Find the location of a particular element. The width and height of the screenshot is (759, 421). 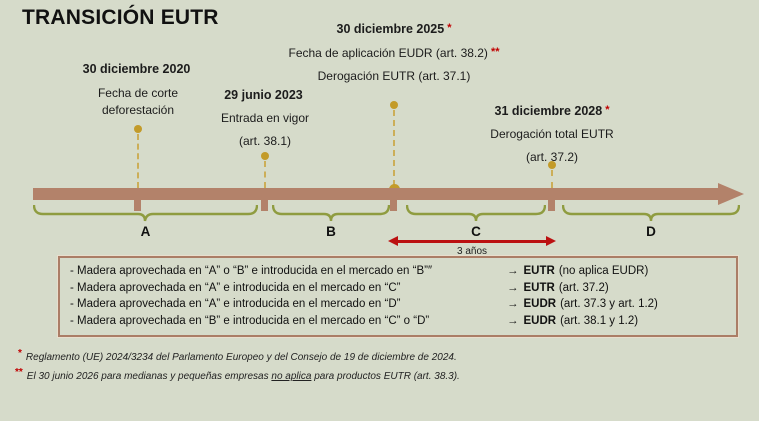

milestone-date: 31 diciembre 2028 * is located at coordinates (552, 111).